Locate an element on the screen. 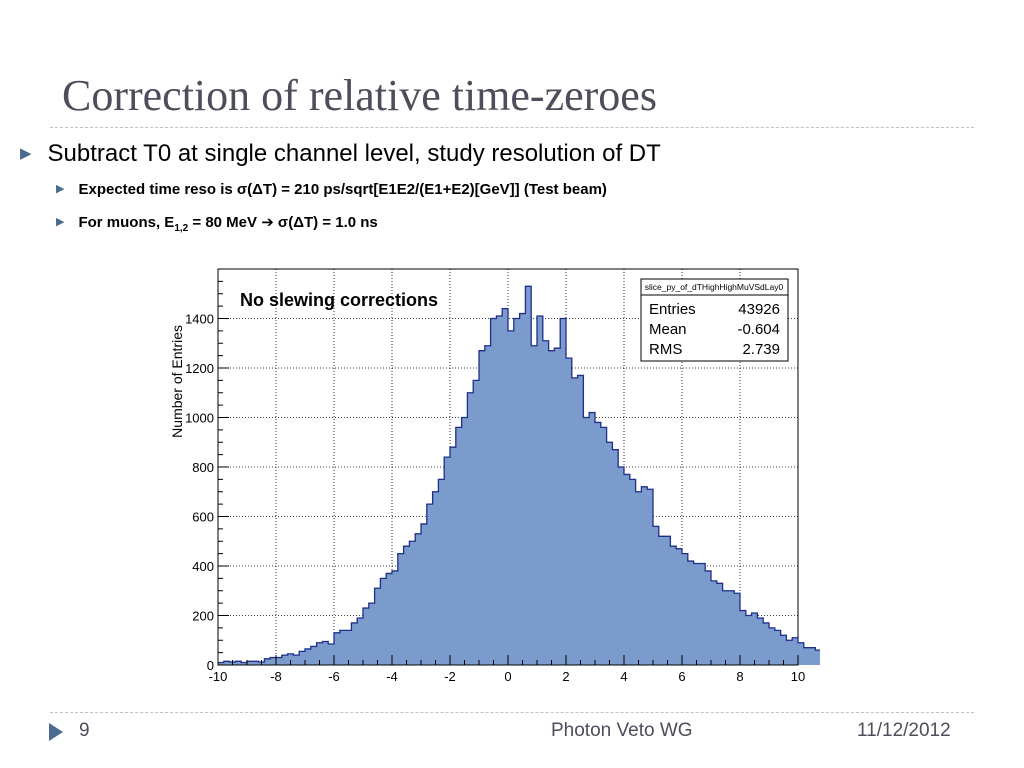 This screenshot has height=768, width=1024. y-tick-label: 1400 is located at coordinates (199, 319).